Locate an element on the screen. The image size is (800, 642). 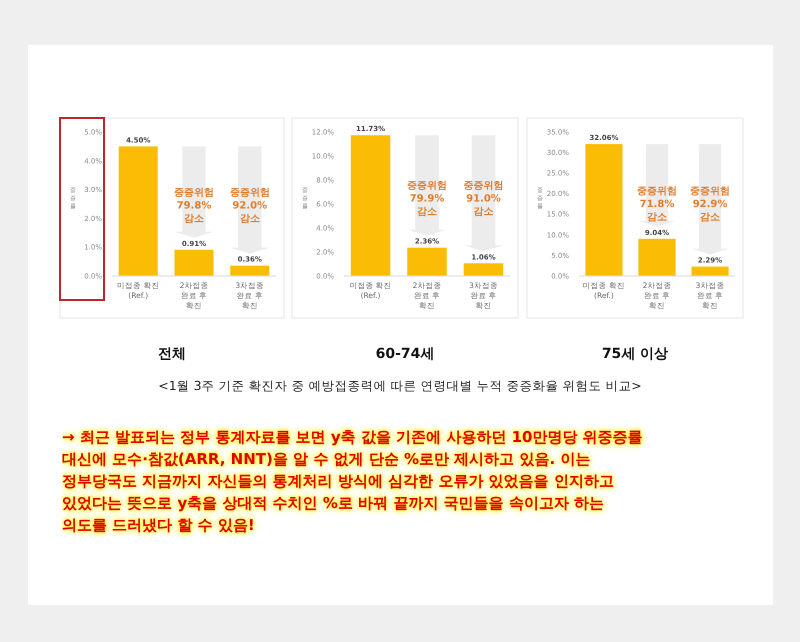
text: 60-74세 is located at coordinates (405, 354).